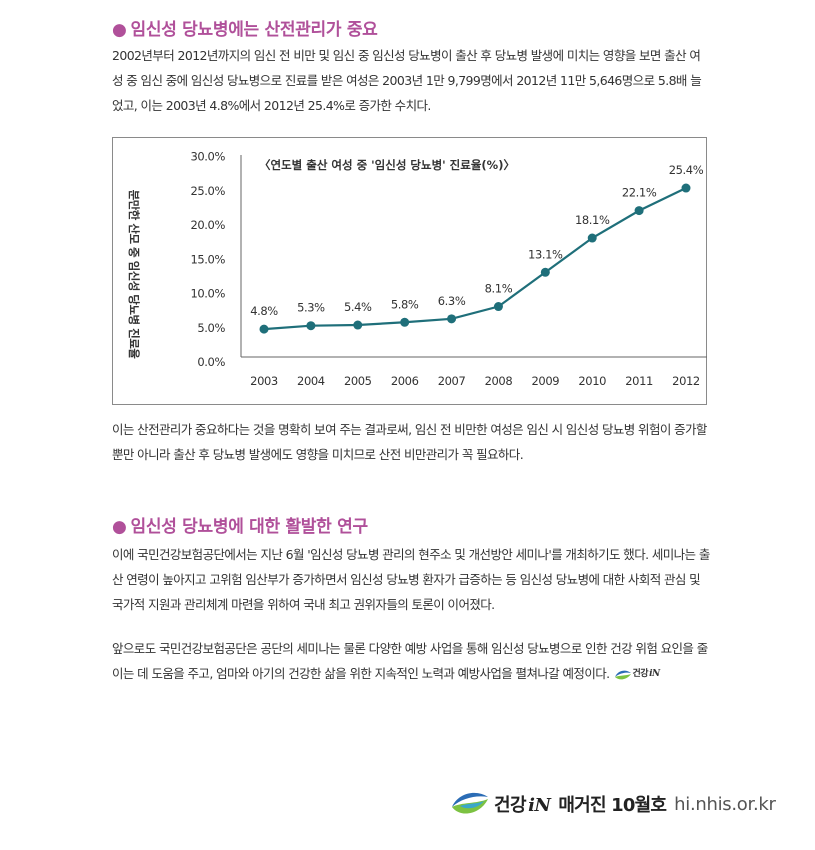 The height and width of the screenshot is (850, 815). What do you see at coordinates (358, 381) in the screenshot?
I see `x-tick-label: 2005` at bounding box center [358, 381].